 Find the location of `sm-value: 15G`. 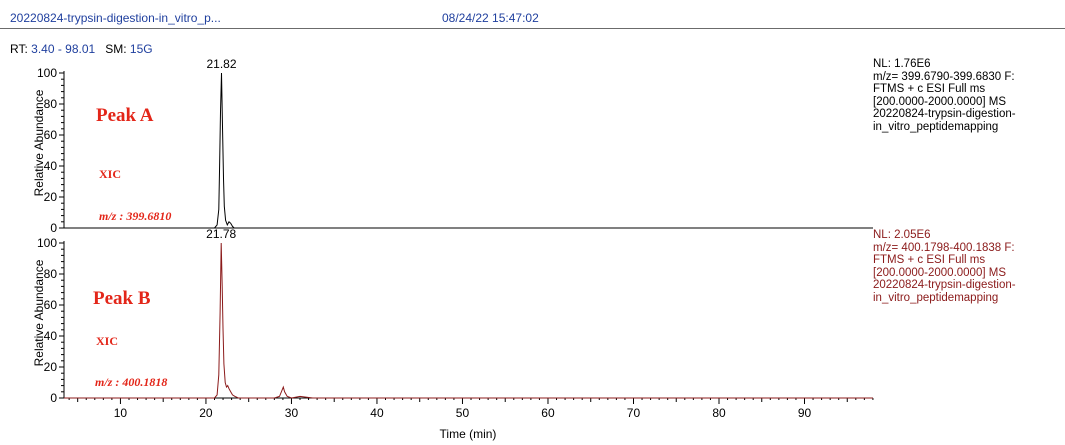

sm-value: 15G is located at coordinates (141, 49).